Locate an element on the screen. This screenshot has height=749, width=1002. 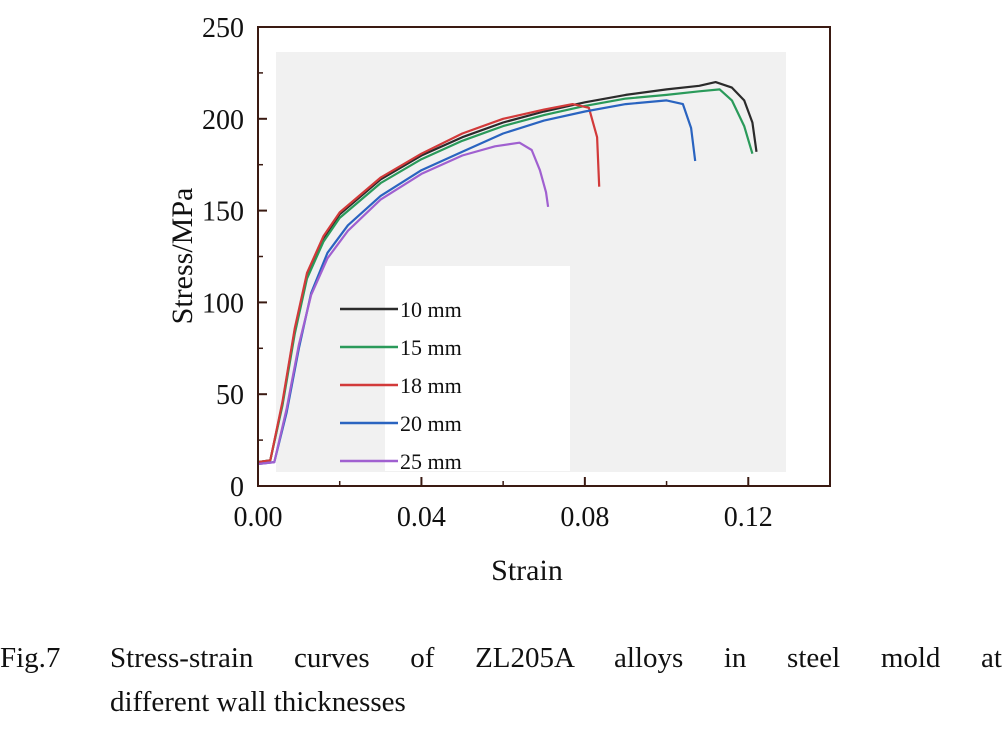
legend: 10 mm 15 mm 18 mm 20 mm 25 mm is located at coordinates (401, 385).